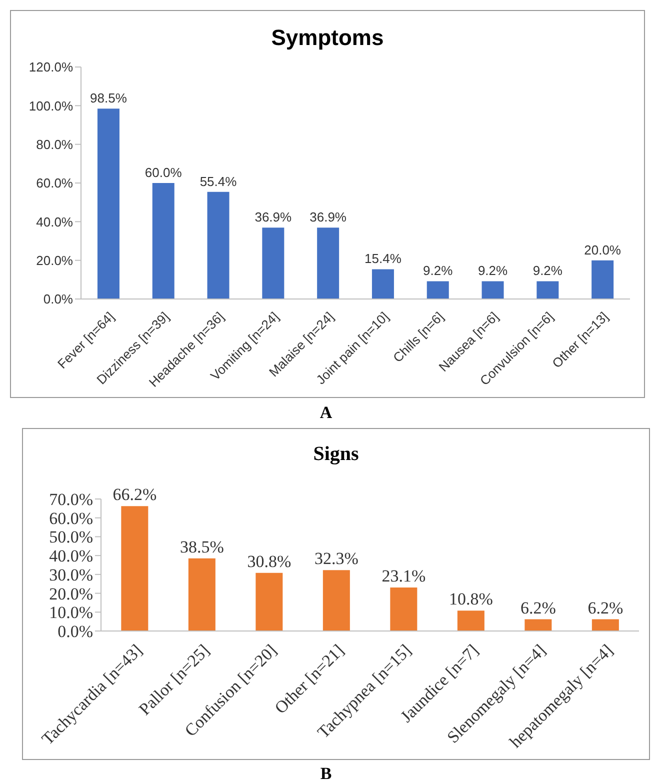 This screenshot has height=782, width=652. Describe the element at coordinates (71, 612) in the screenshot. I see `y-tick-label: 10.0%` at that location.